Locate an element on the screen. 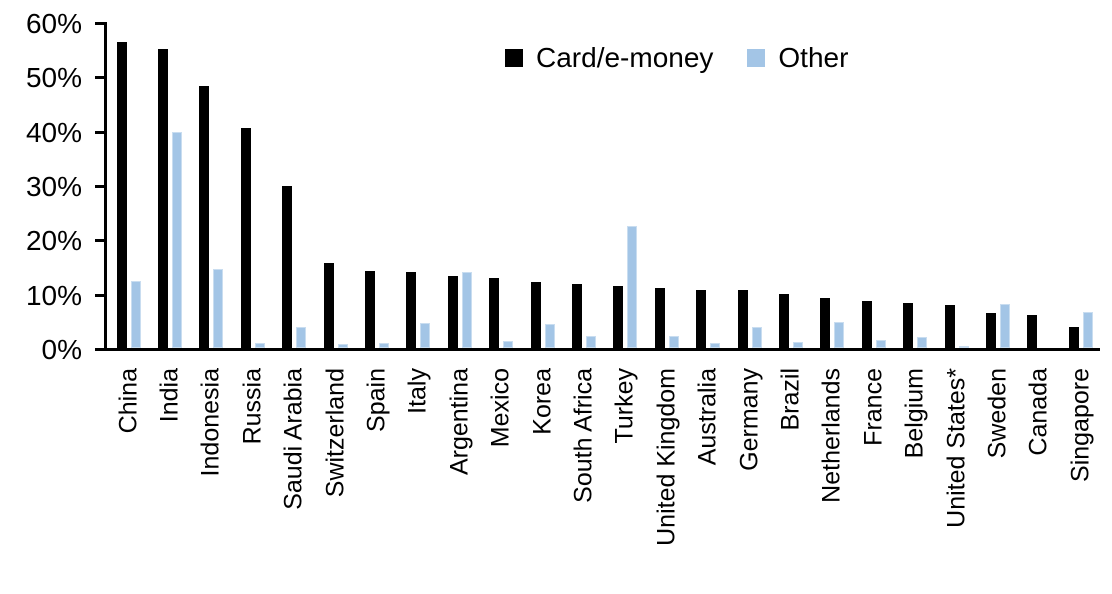  legend-item-other: Other is located at coordinates (797, 58).